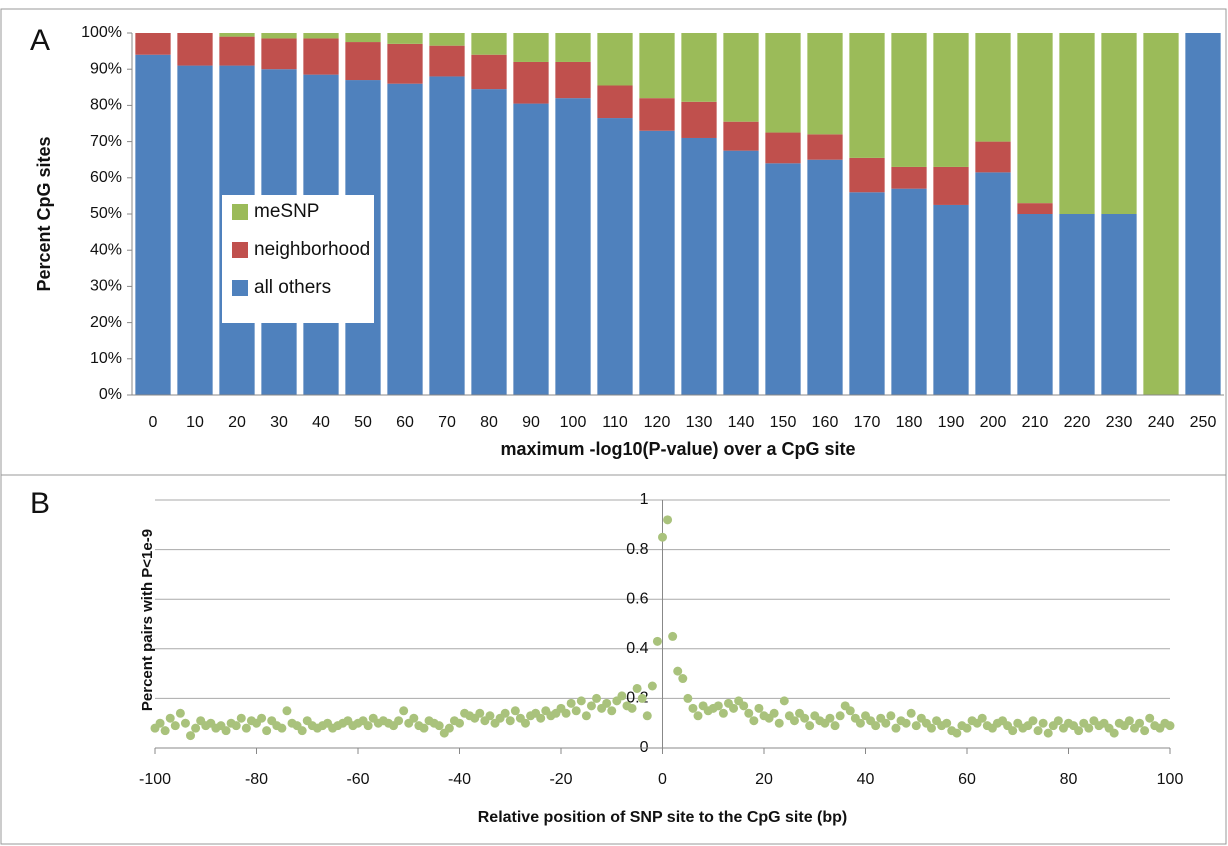 The image size is (1228, 846). Describe the element at coordinates (699, 422) in the screenshot. I see `x-tick-label: 130` at that location.